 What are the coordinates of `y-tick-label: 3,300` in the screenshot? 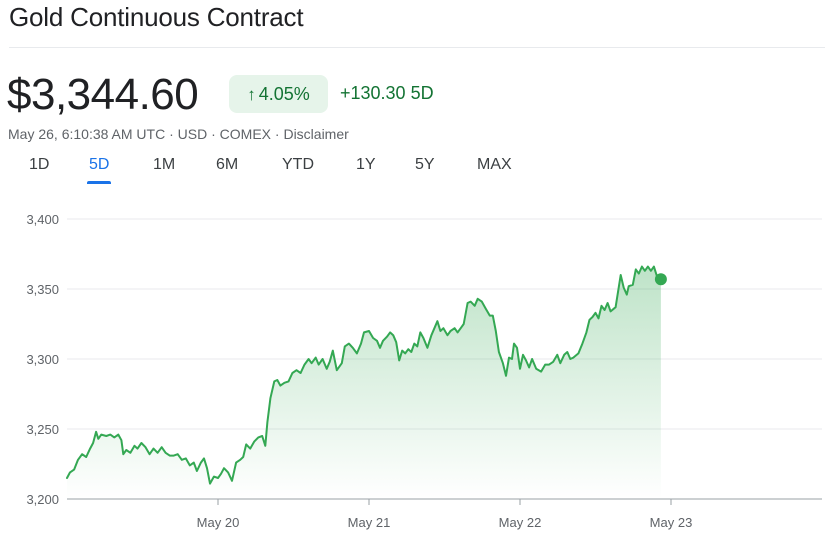 It's located at (42, 359).